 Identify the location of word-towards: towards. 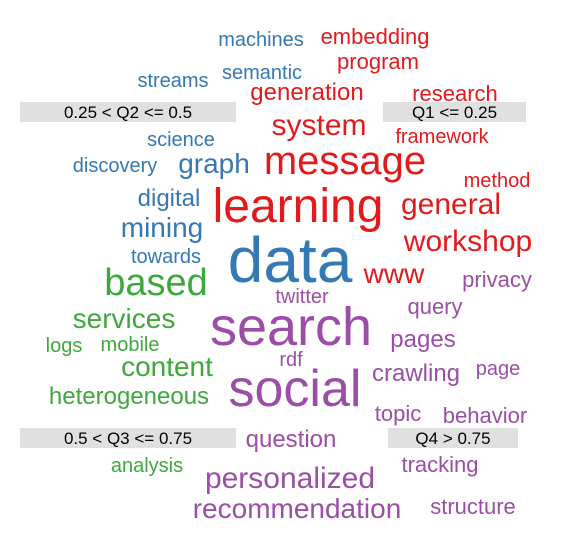
(166, 257).